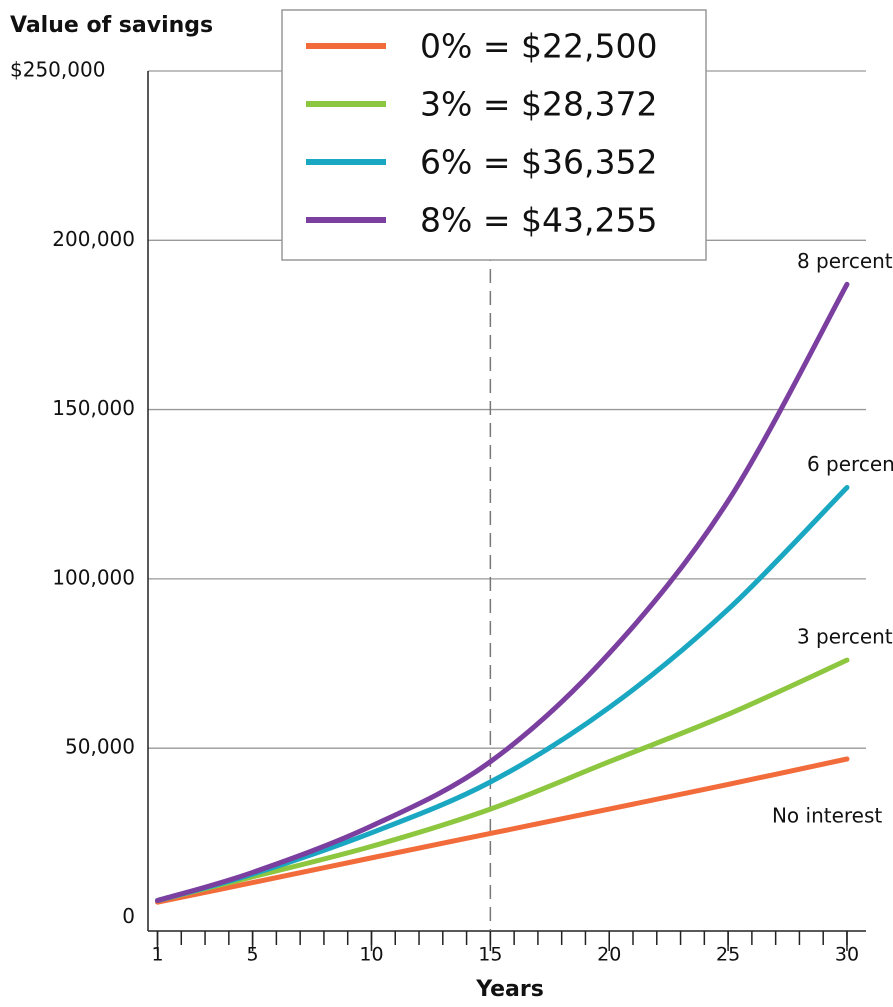 The image size is (893, 1007). What do you see at coordinates (538, 104) in the screenshot?
I see `legend-label: 3% = $28,372` at bounding box center [538, 104].